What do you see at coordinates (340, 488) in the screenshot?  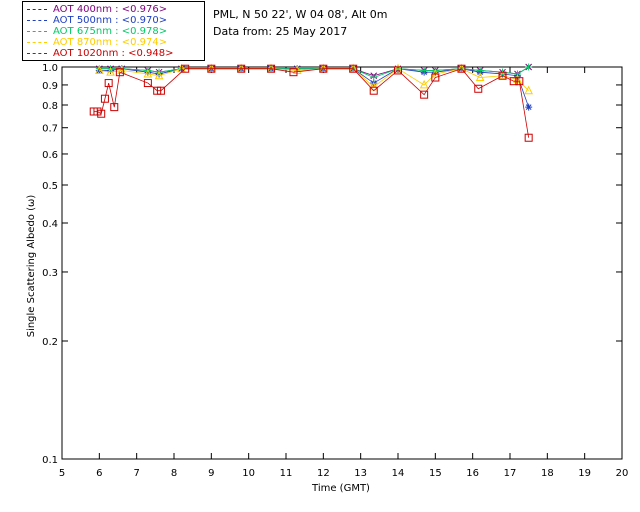 I see `x-axis-label: Time (GMT)` at bounding box center [340, 488].